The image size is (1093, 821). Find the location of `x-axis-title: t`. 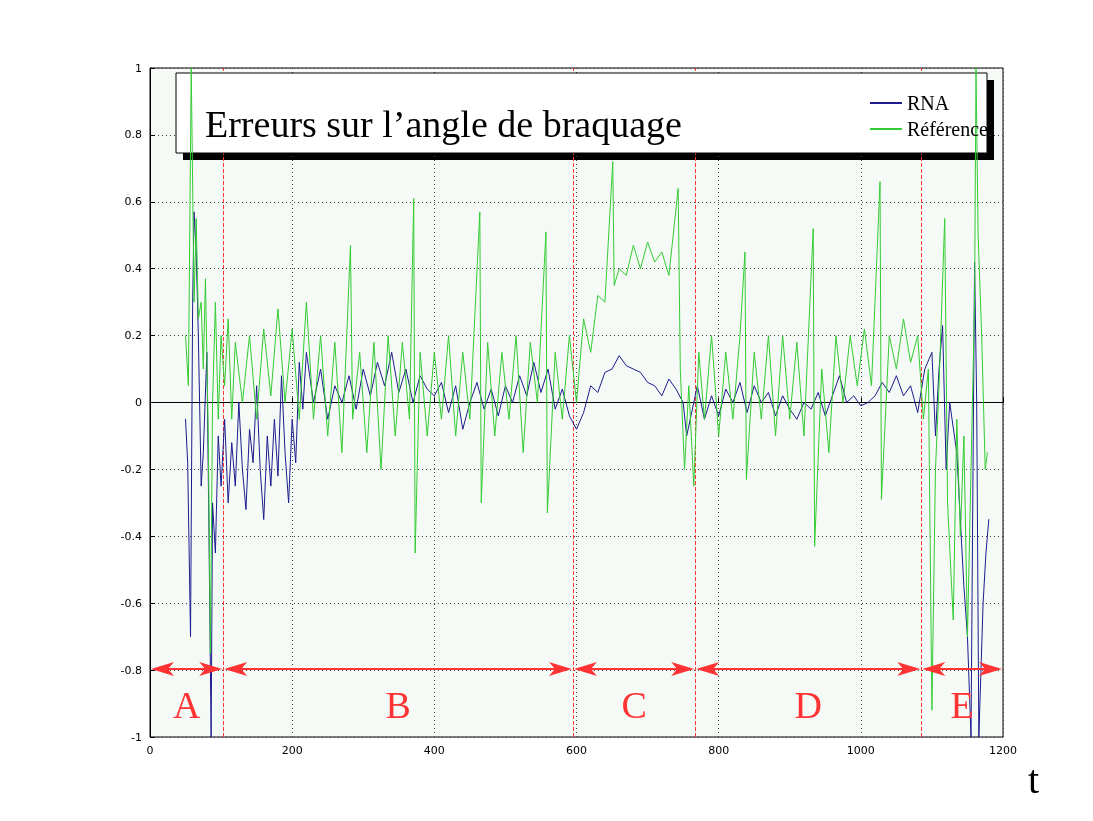

x-axis-title: t is located at coordinates (1034, 779).